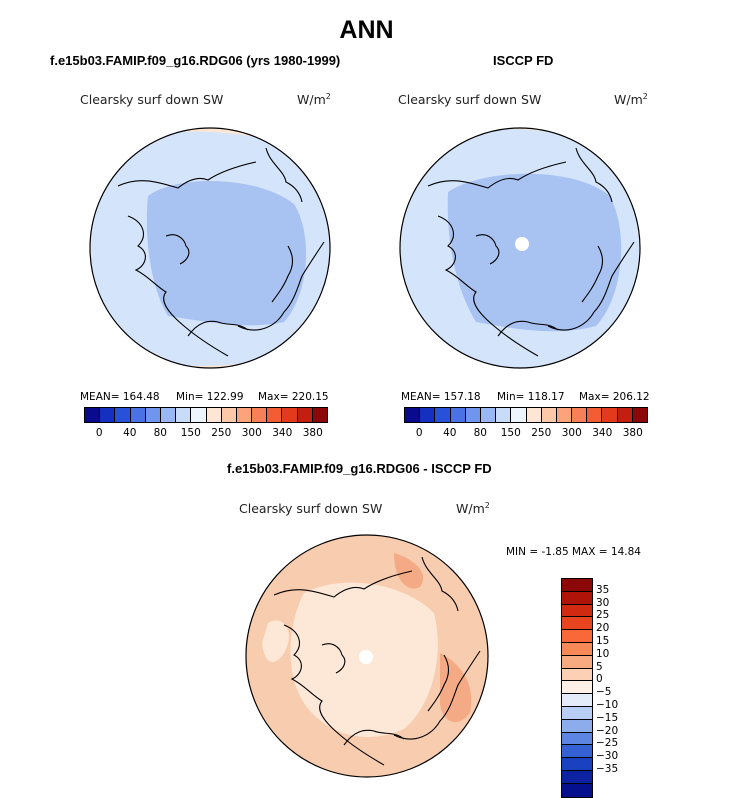 The width and height of the screenshot is (733, 798). I want to click on colorbar-tick-label: 20, so click(603, 628).